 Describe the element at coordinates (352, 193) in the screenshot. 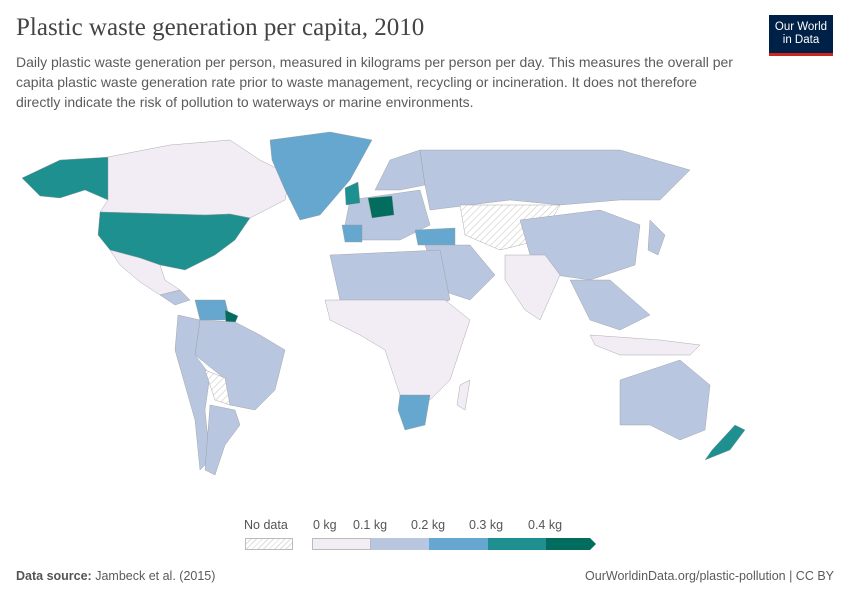

I see `country-uk-ireland` at that location.